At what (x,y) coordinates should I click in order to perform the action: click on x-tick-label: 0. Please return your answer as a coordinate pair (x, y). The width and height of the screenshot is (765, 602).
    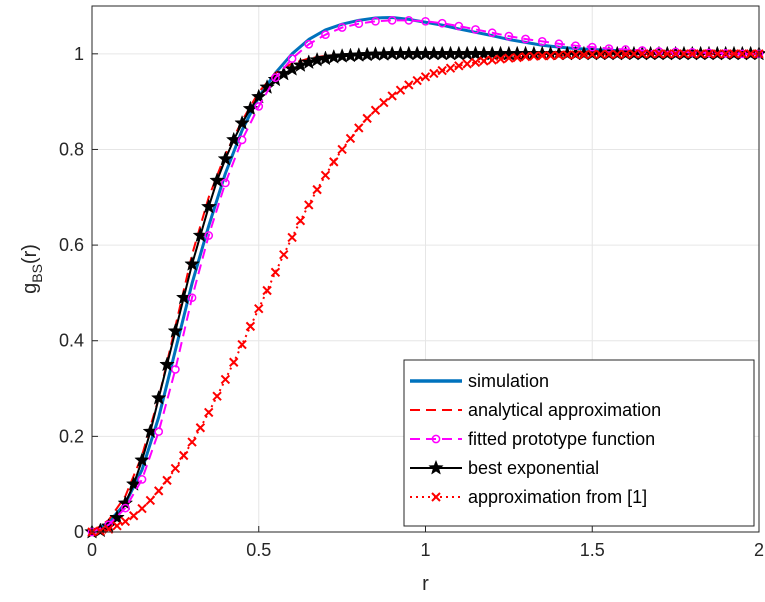
    Looking at the image, I should click on (92, 550).